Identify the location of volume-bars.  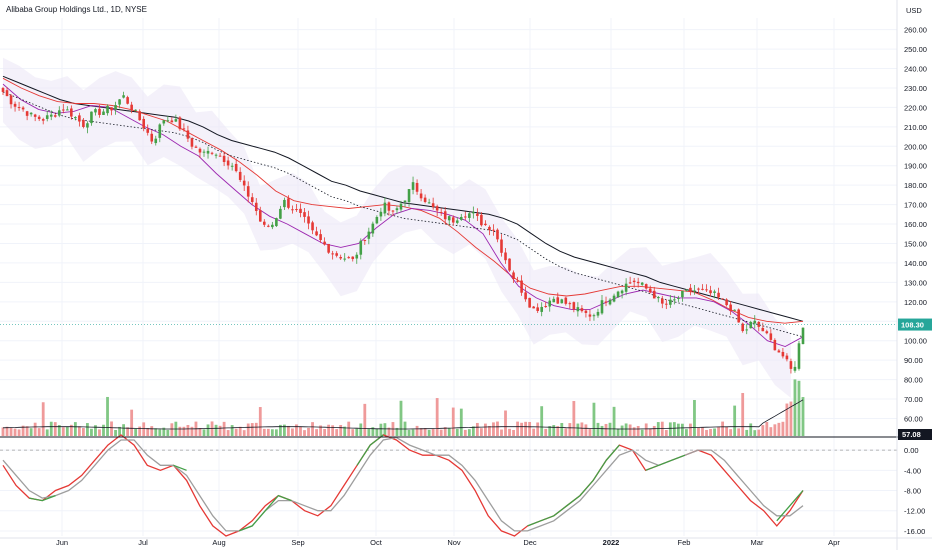
(403, 407).